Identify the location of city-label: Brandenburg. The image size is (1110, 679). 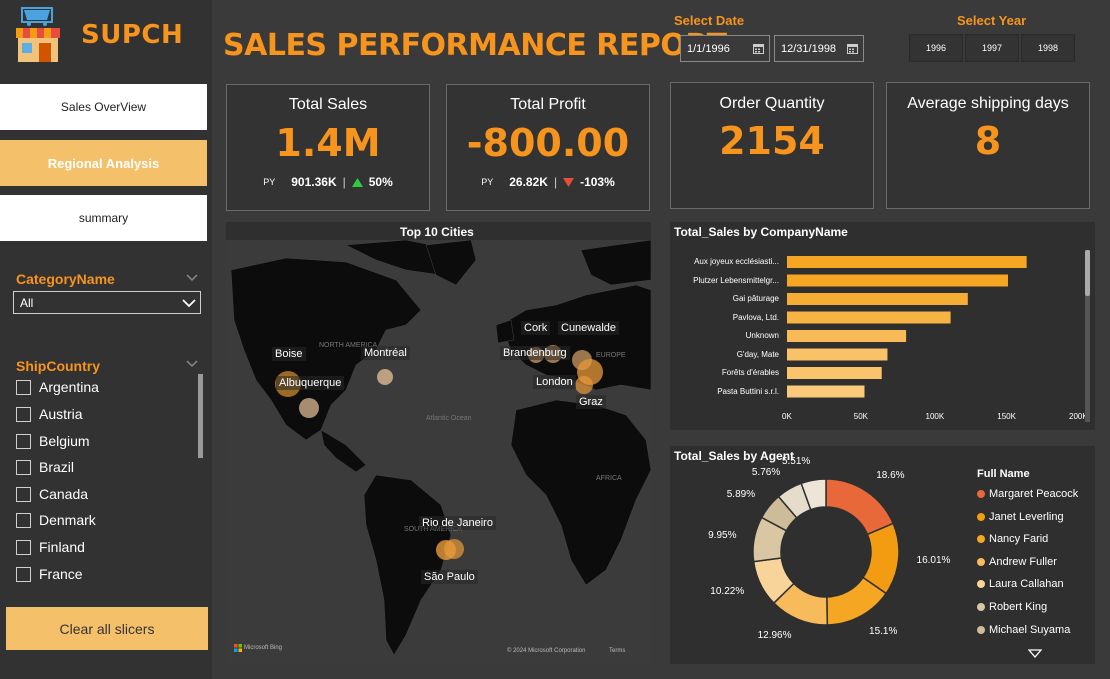
(535, 353).